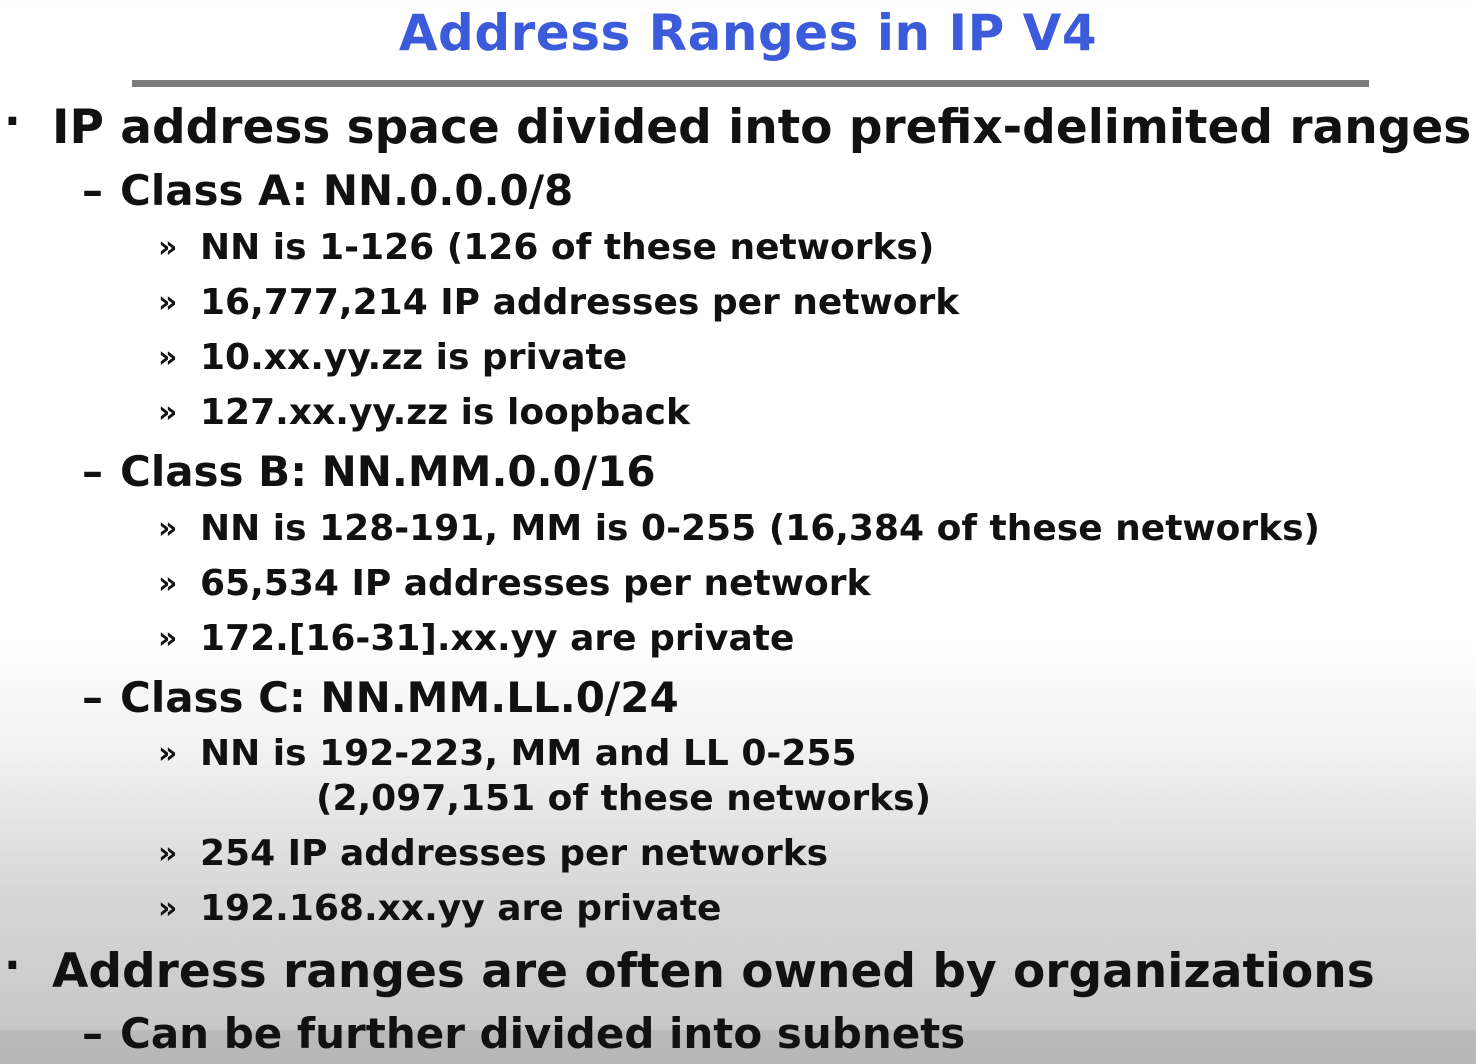  What do you see at coordinates (543, 1033) in the screenshot?
I see `sub-bullet-text: Can be further divided into subnets` at bounding box center [543, 1033].